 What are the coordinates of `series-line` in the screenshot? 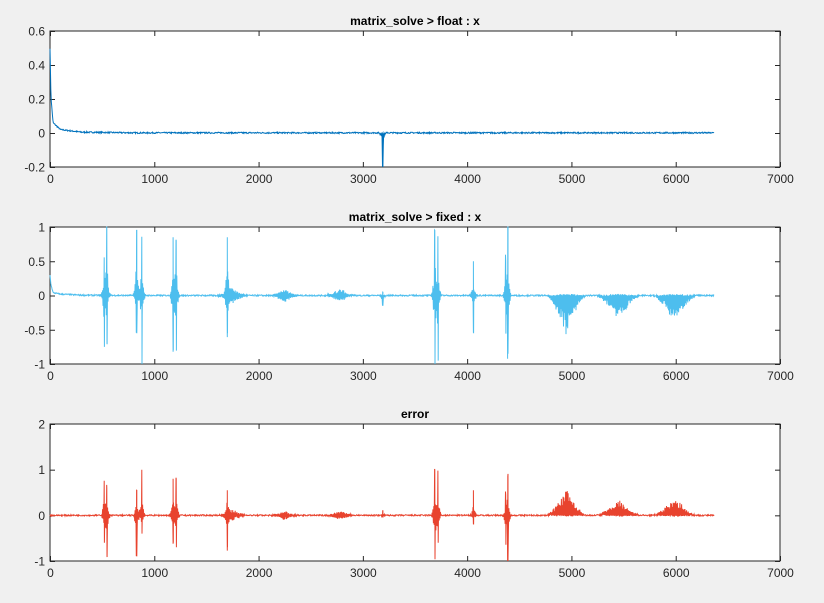 It's located at (382, 515).